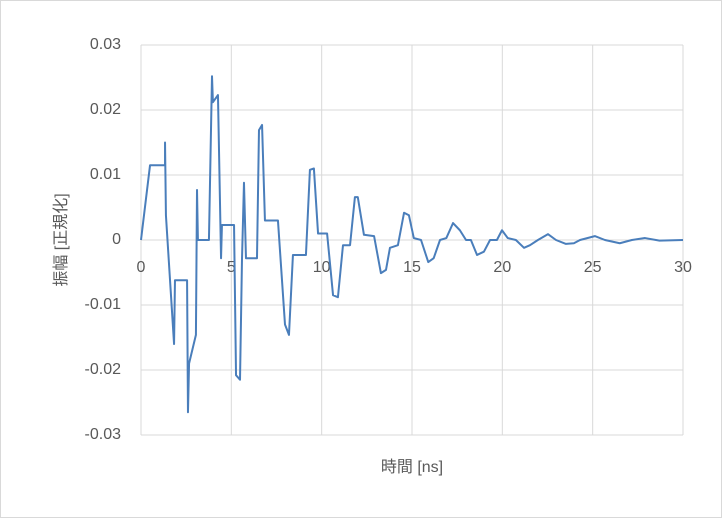  Describe the element at coordinates (105, 109) in the screenshot. I see `y-tick-label: 0.02` at that location.